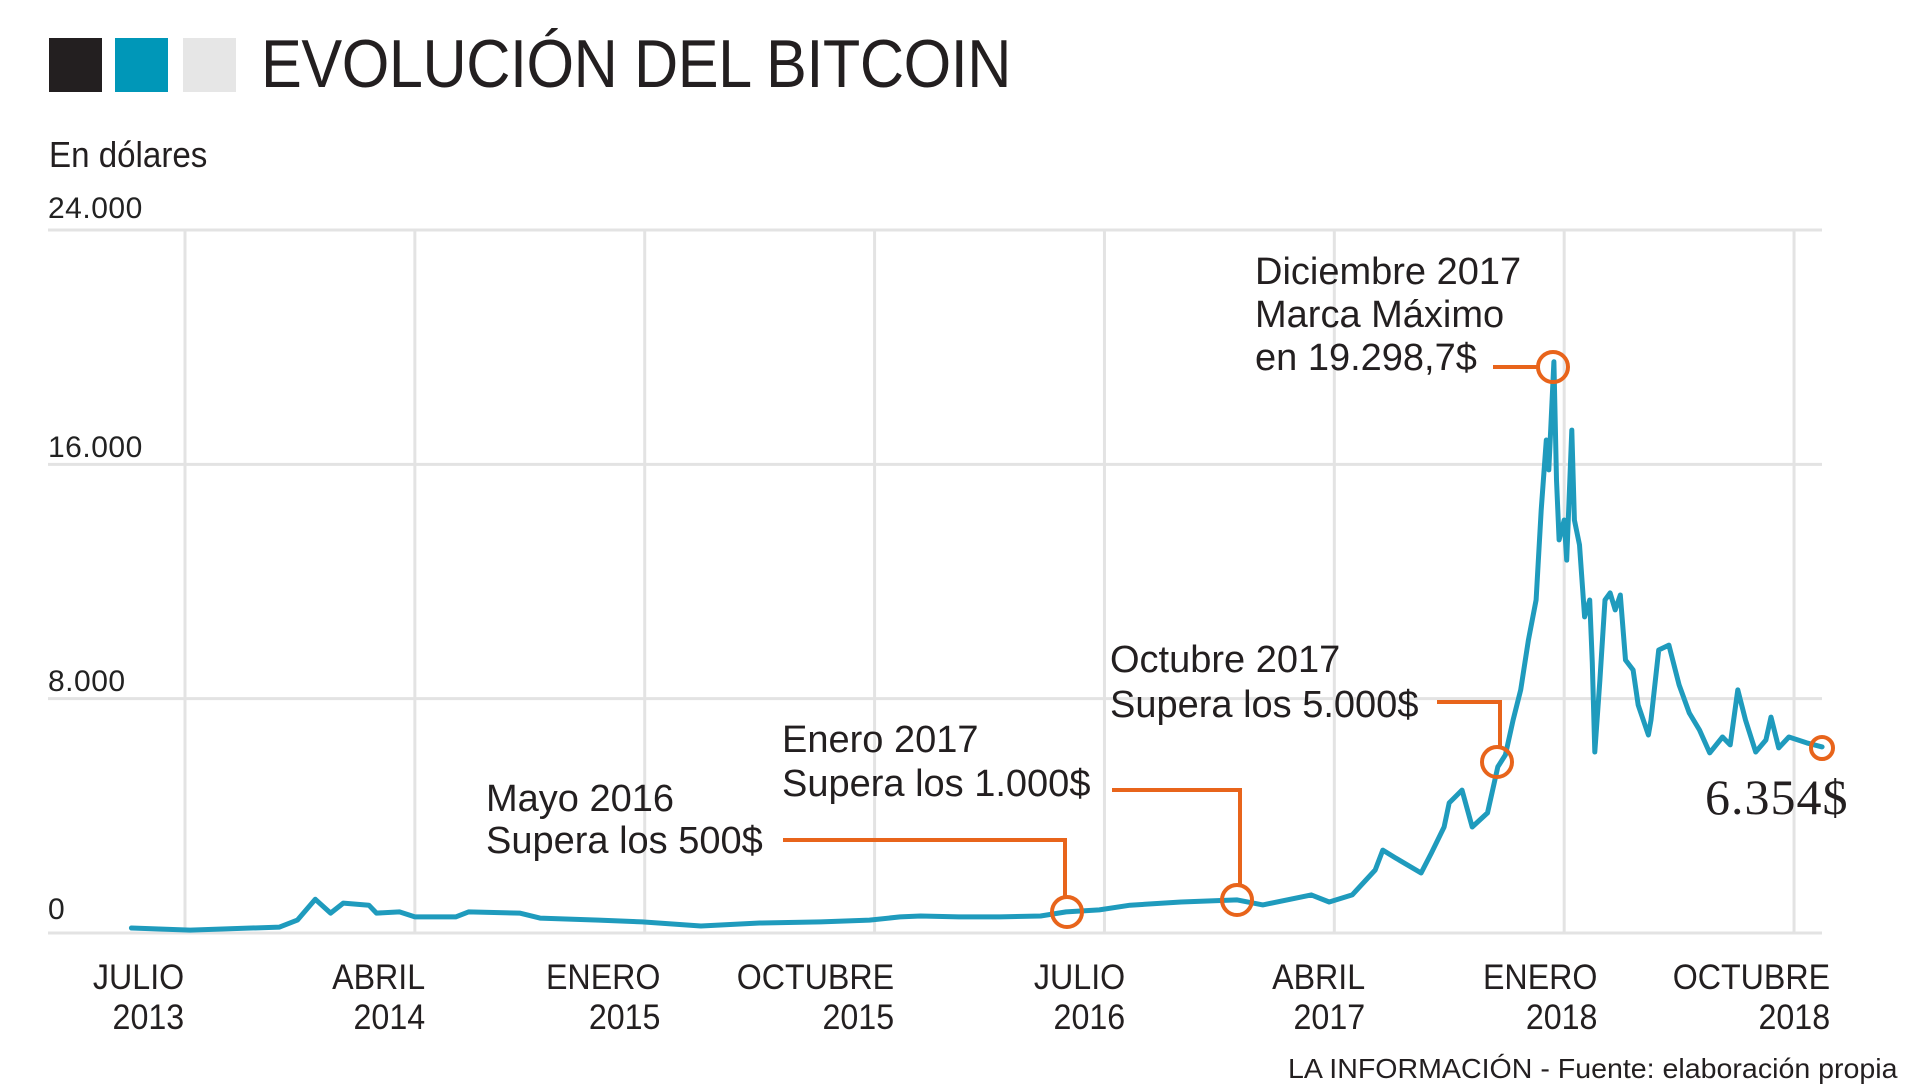  What do you see at coordinates (95, 208) in the screenshot?
I see `y-tick-24000: 24.000` at bounding box center [95, 208].